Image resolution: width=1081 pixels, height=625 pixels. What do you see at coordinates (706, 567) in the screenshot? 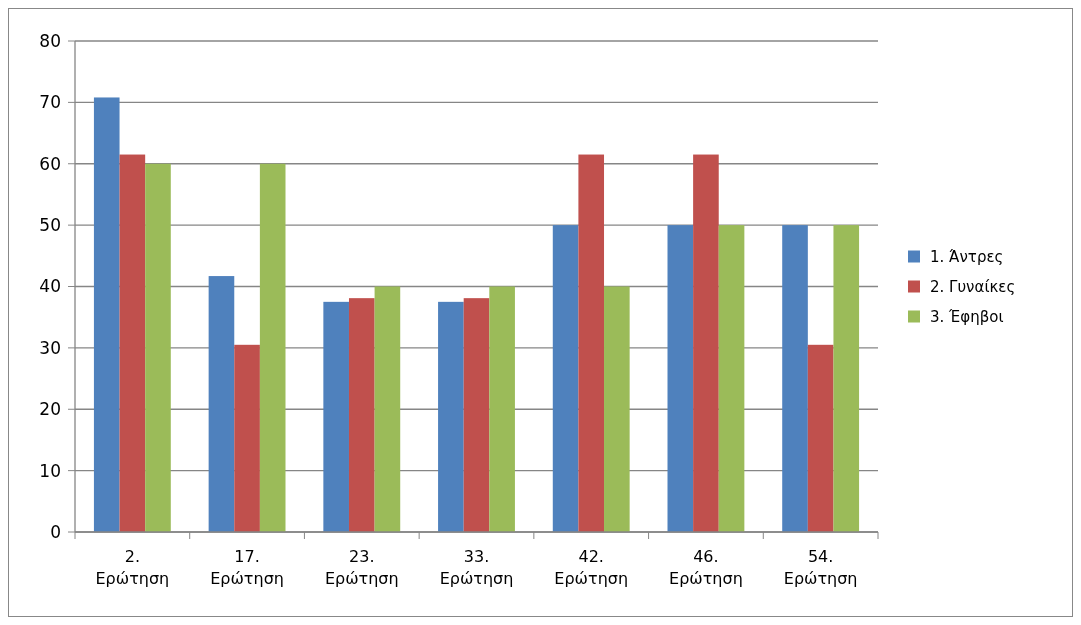
I see `x-tick-label: 46. Ερώτηση` at bounding box center [706, 567].